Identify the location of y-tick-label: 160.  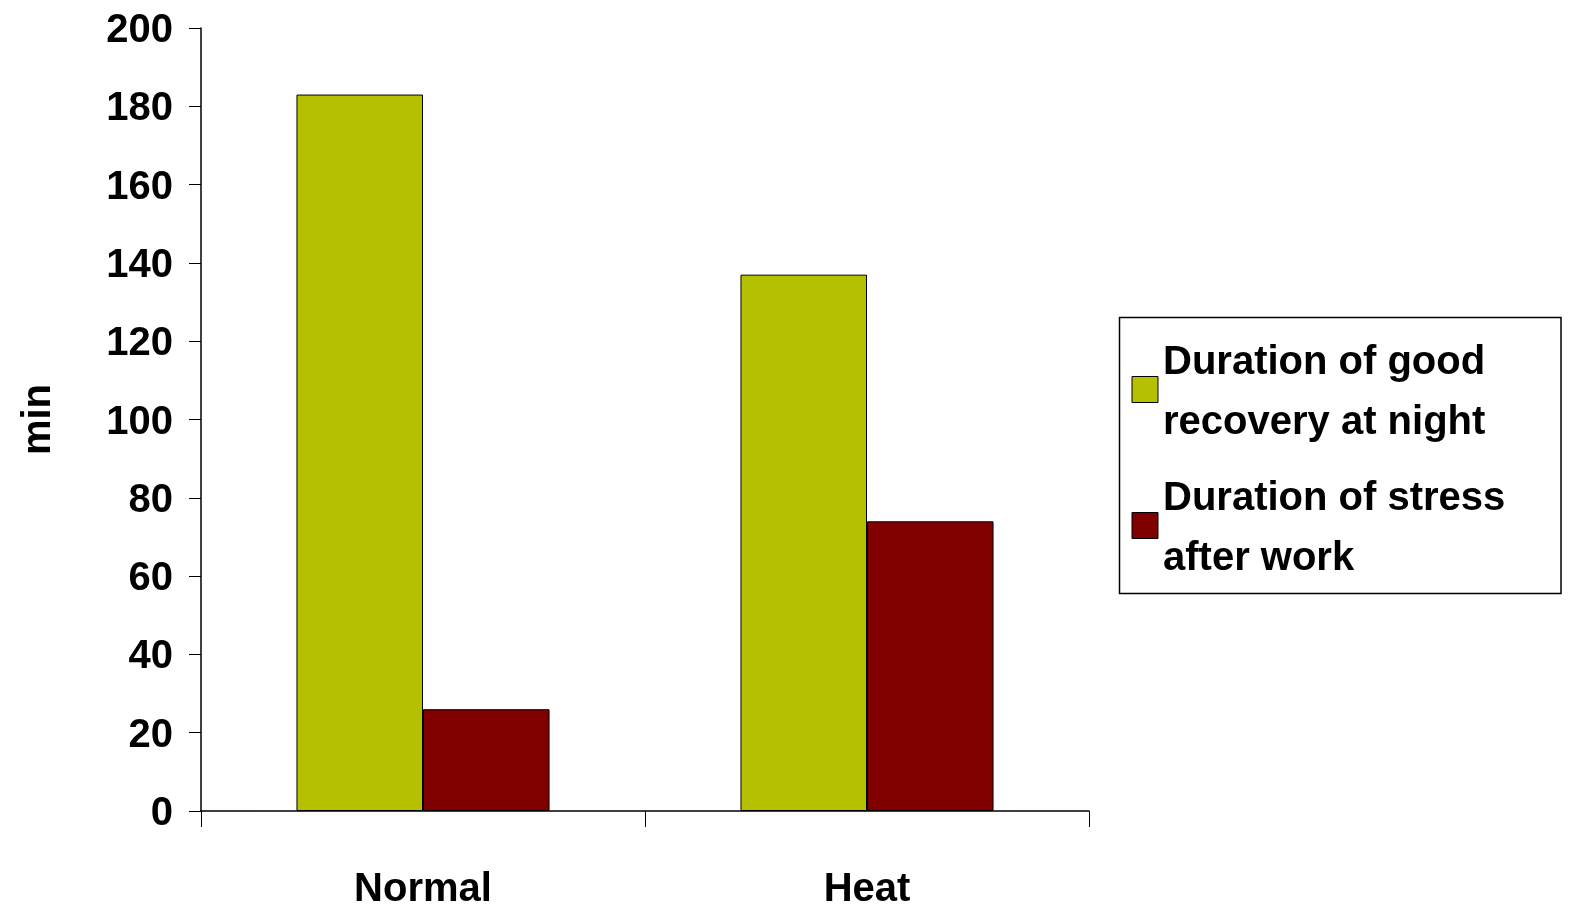
(139, 184).